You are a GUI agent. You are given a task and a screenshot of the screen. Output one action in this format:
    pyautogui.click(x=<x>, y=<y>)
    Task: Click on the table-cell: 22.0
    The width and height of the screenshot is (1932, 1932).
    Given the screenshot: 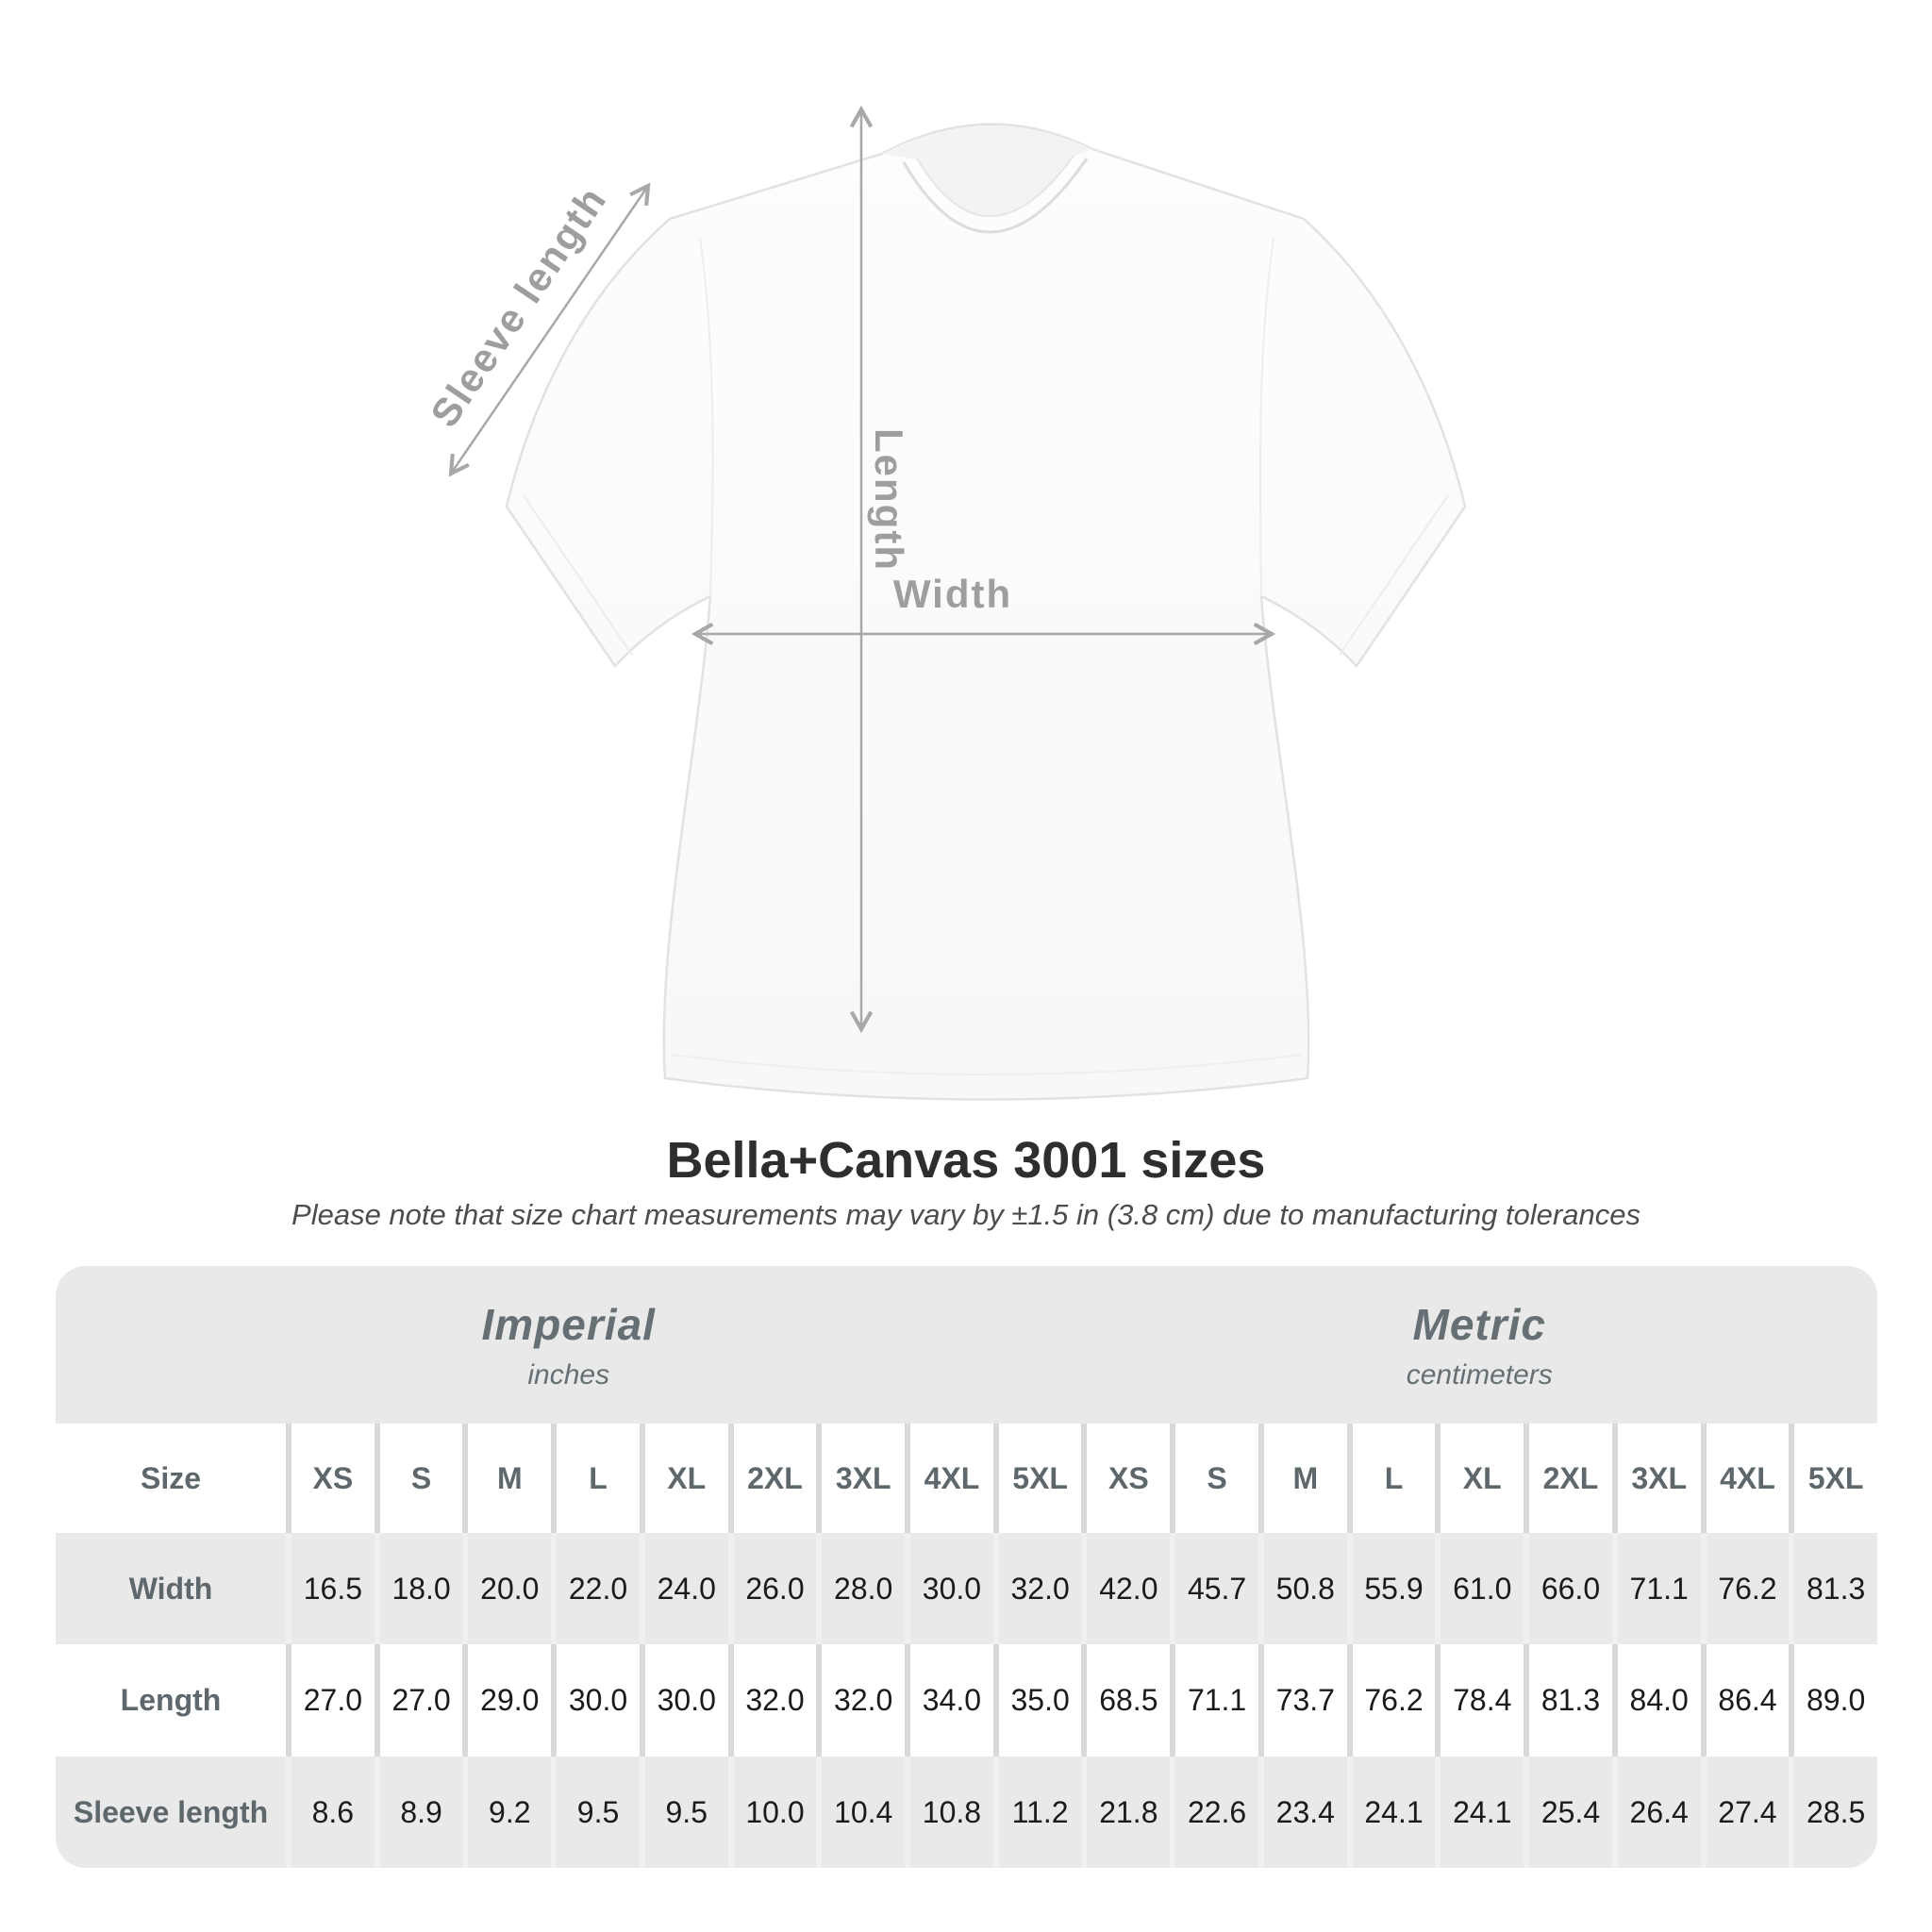 What is the action you would take?
    pyautogui.click(x=595, y=1589)
    